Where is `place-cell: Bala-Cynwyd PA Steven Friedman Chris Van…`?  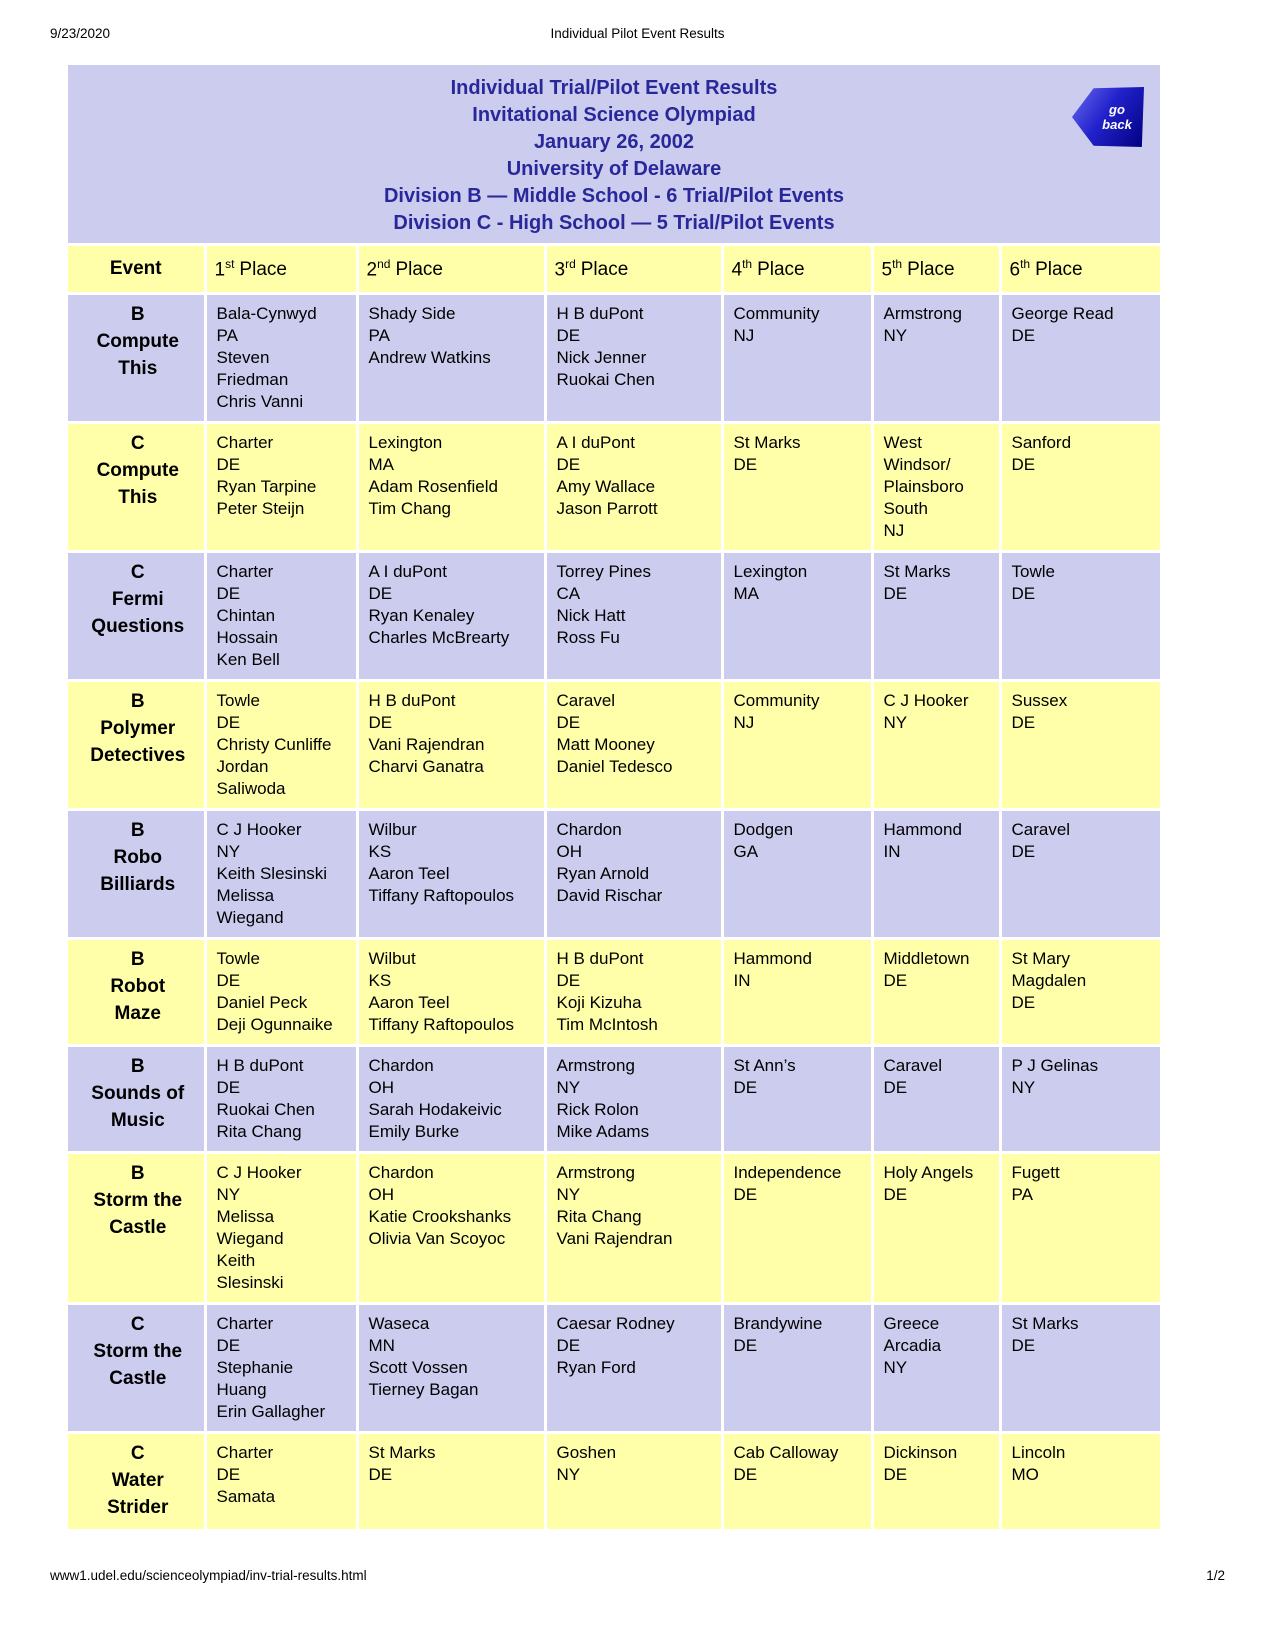 place-cell: Bala-Cynwyd PA Steven Friedman Chris Van… is located at coordinates (281, 357).